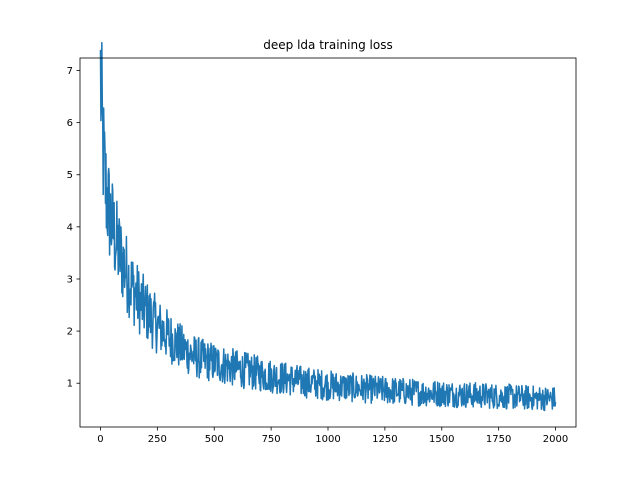 This screenshot has height=480, width=640. Describe the element at coordinates (70, 227) in the screenshot. I see `y-tick-label: 4` at that location.